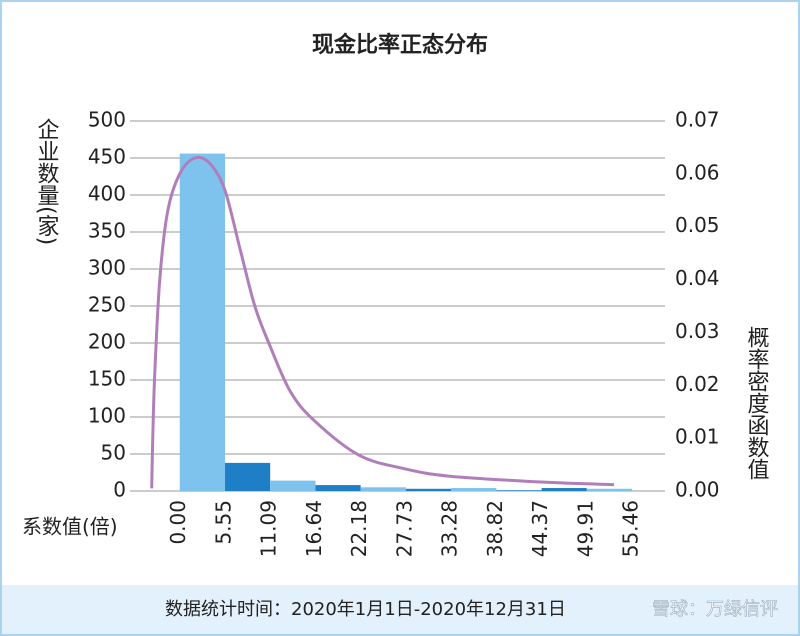  What do you see at coordinates (450, 528) in the screenshot?
I see `x-tick-label: 33.28` at bounding box center [450, 528].